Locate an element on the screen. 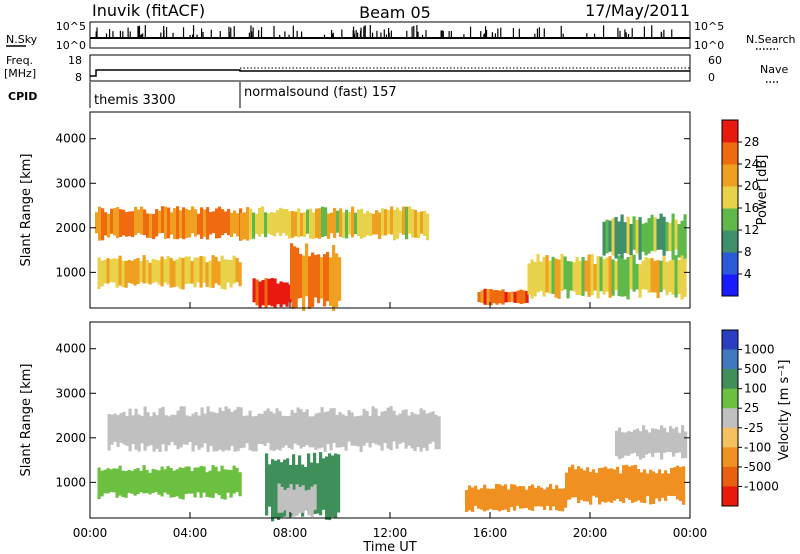  freq-tick-top: 18 is located at coordinates (75, 60).